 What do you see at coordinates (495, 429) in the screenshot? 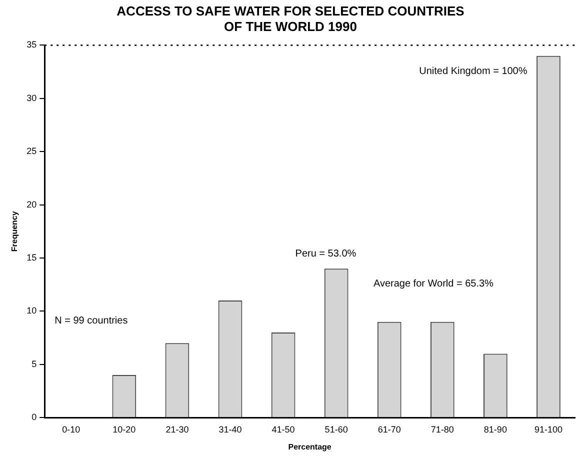
I see `x-tick-label: 81-90` at bounding box center [495, 429].